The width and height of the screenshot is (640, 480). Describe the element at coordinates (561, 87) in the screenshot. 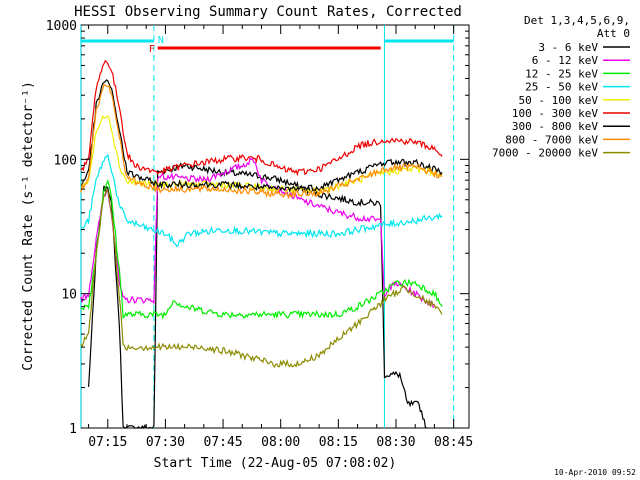

I see `legend-label-3: 25 - 50 keV` at that location.